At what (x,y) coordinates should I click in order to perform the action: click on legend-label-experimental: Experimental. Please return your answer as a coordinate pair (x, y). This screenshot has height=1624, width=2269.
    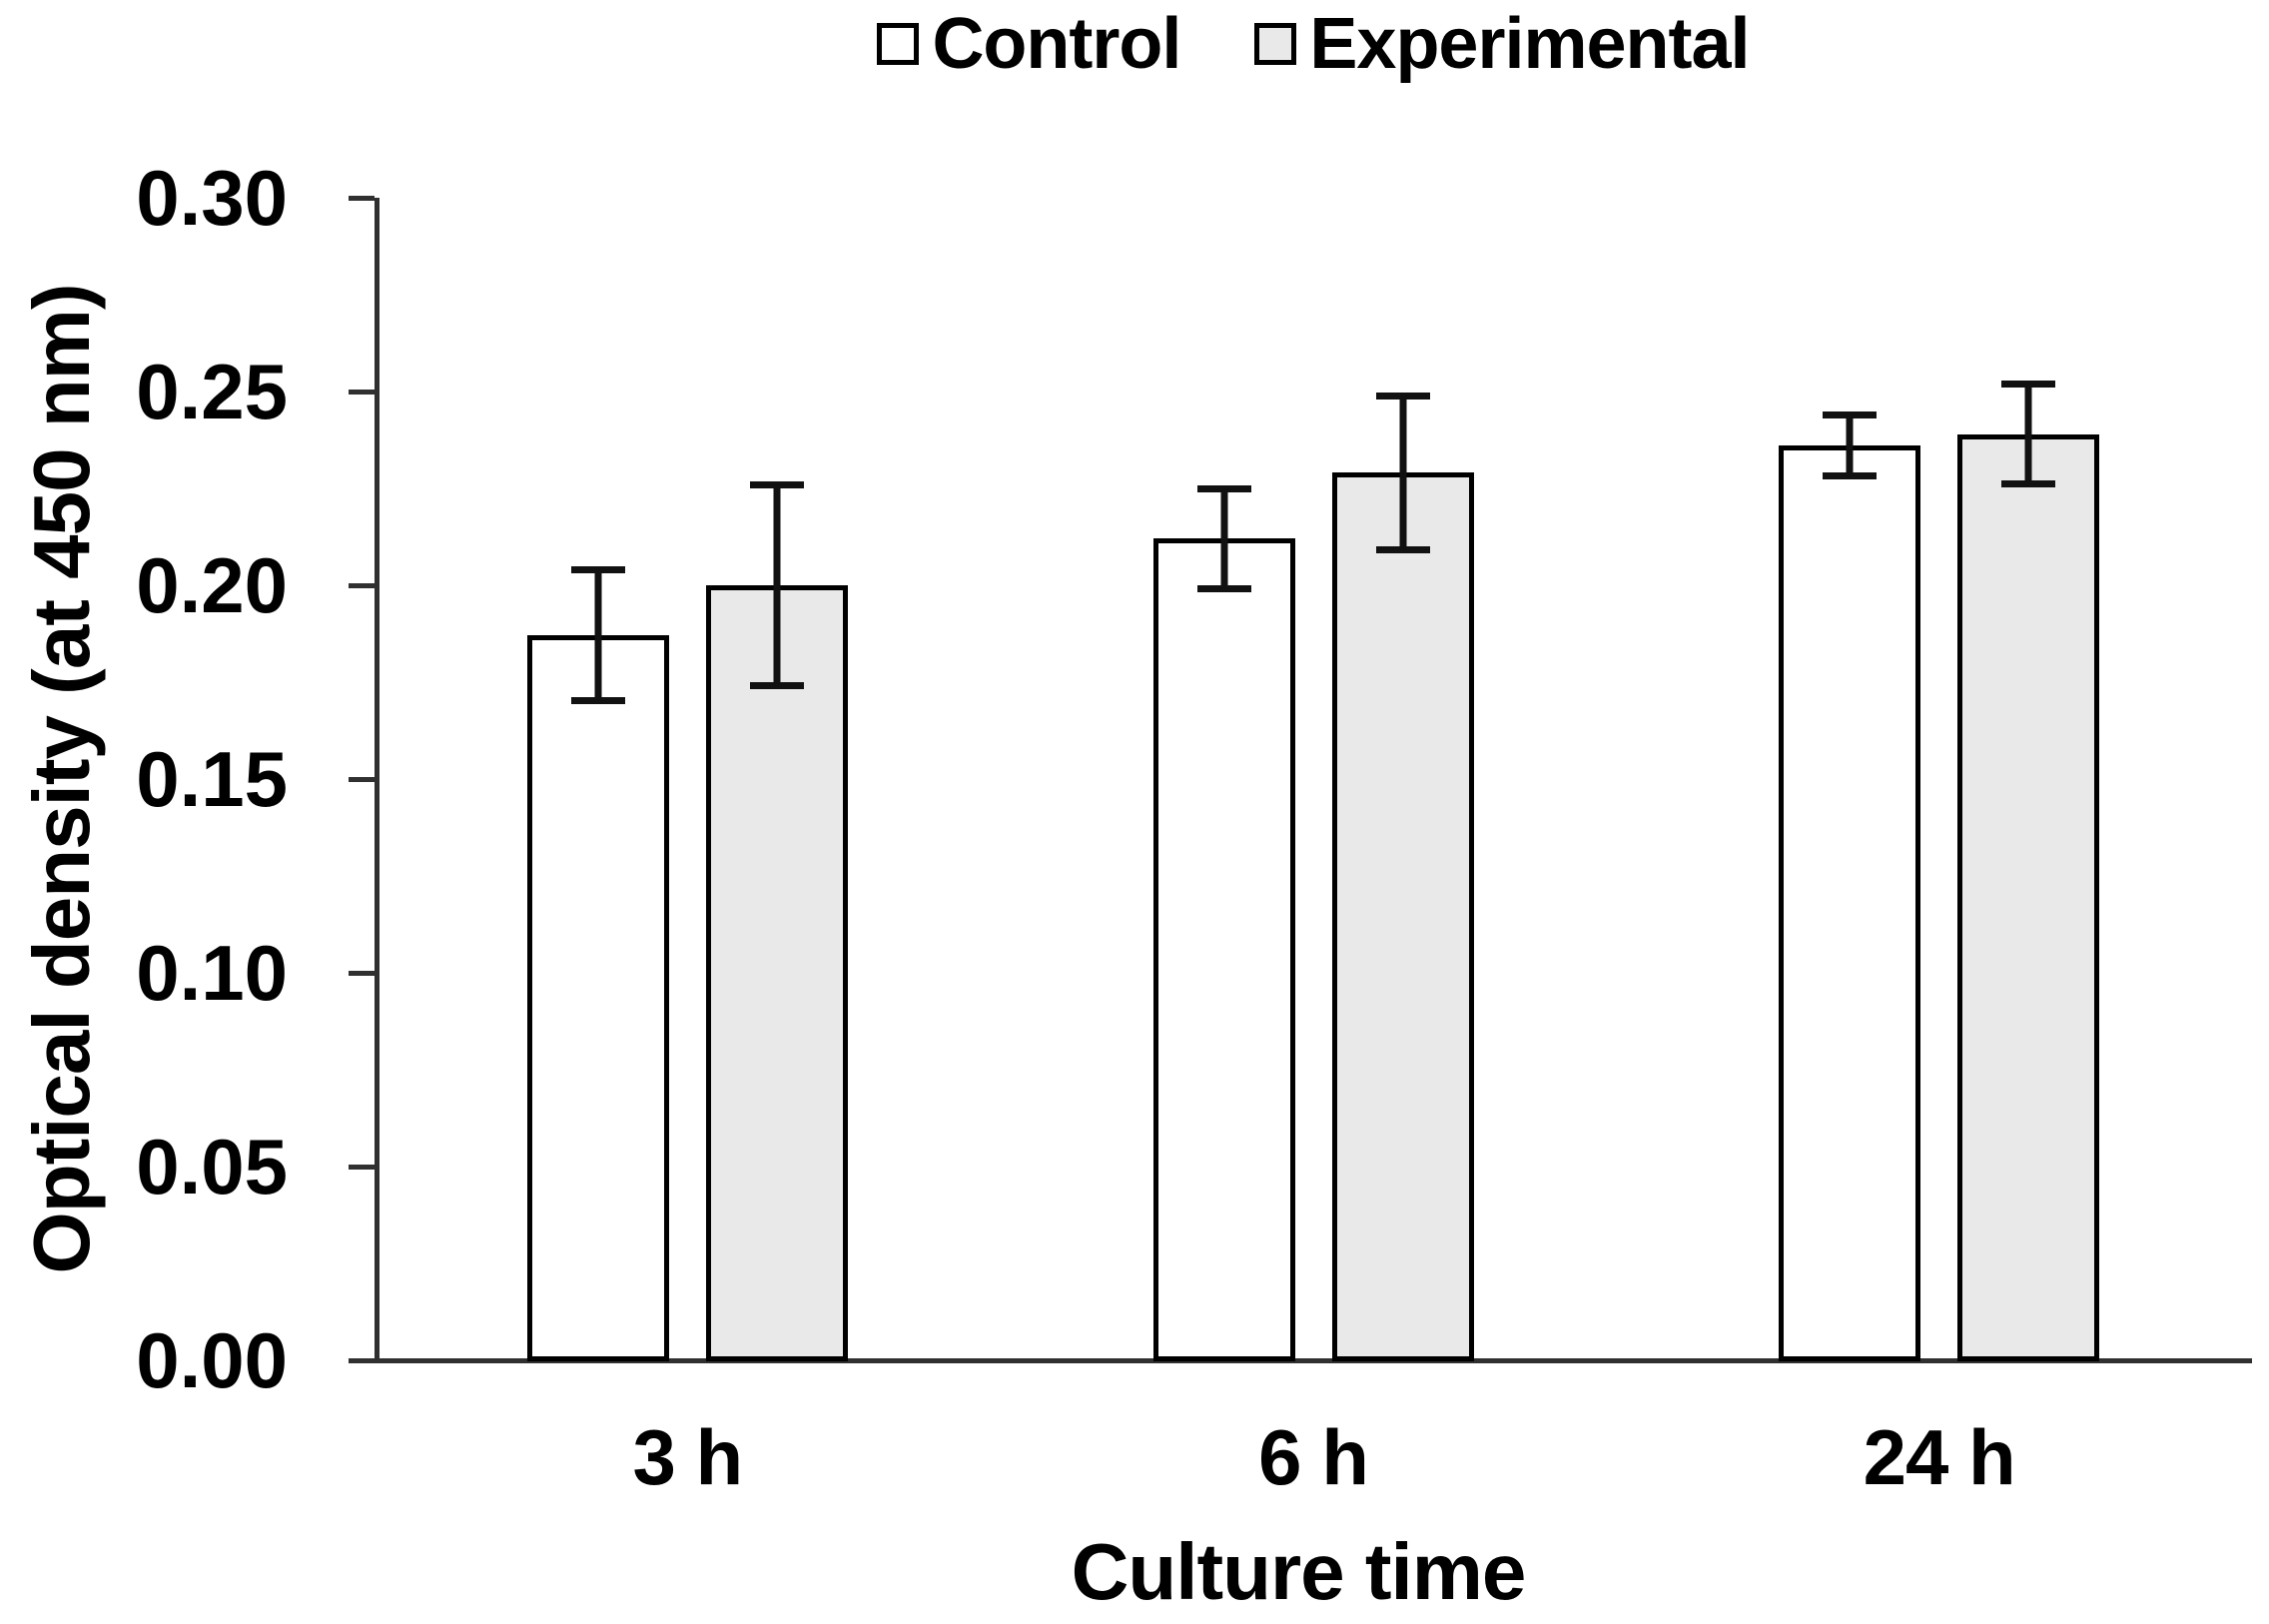
    Looking at the image, I should click on (1529, 44).